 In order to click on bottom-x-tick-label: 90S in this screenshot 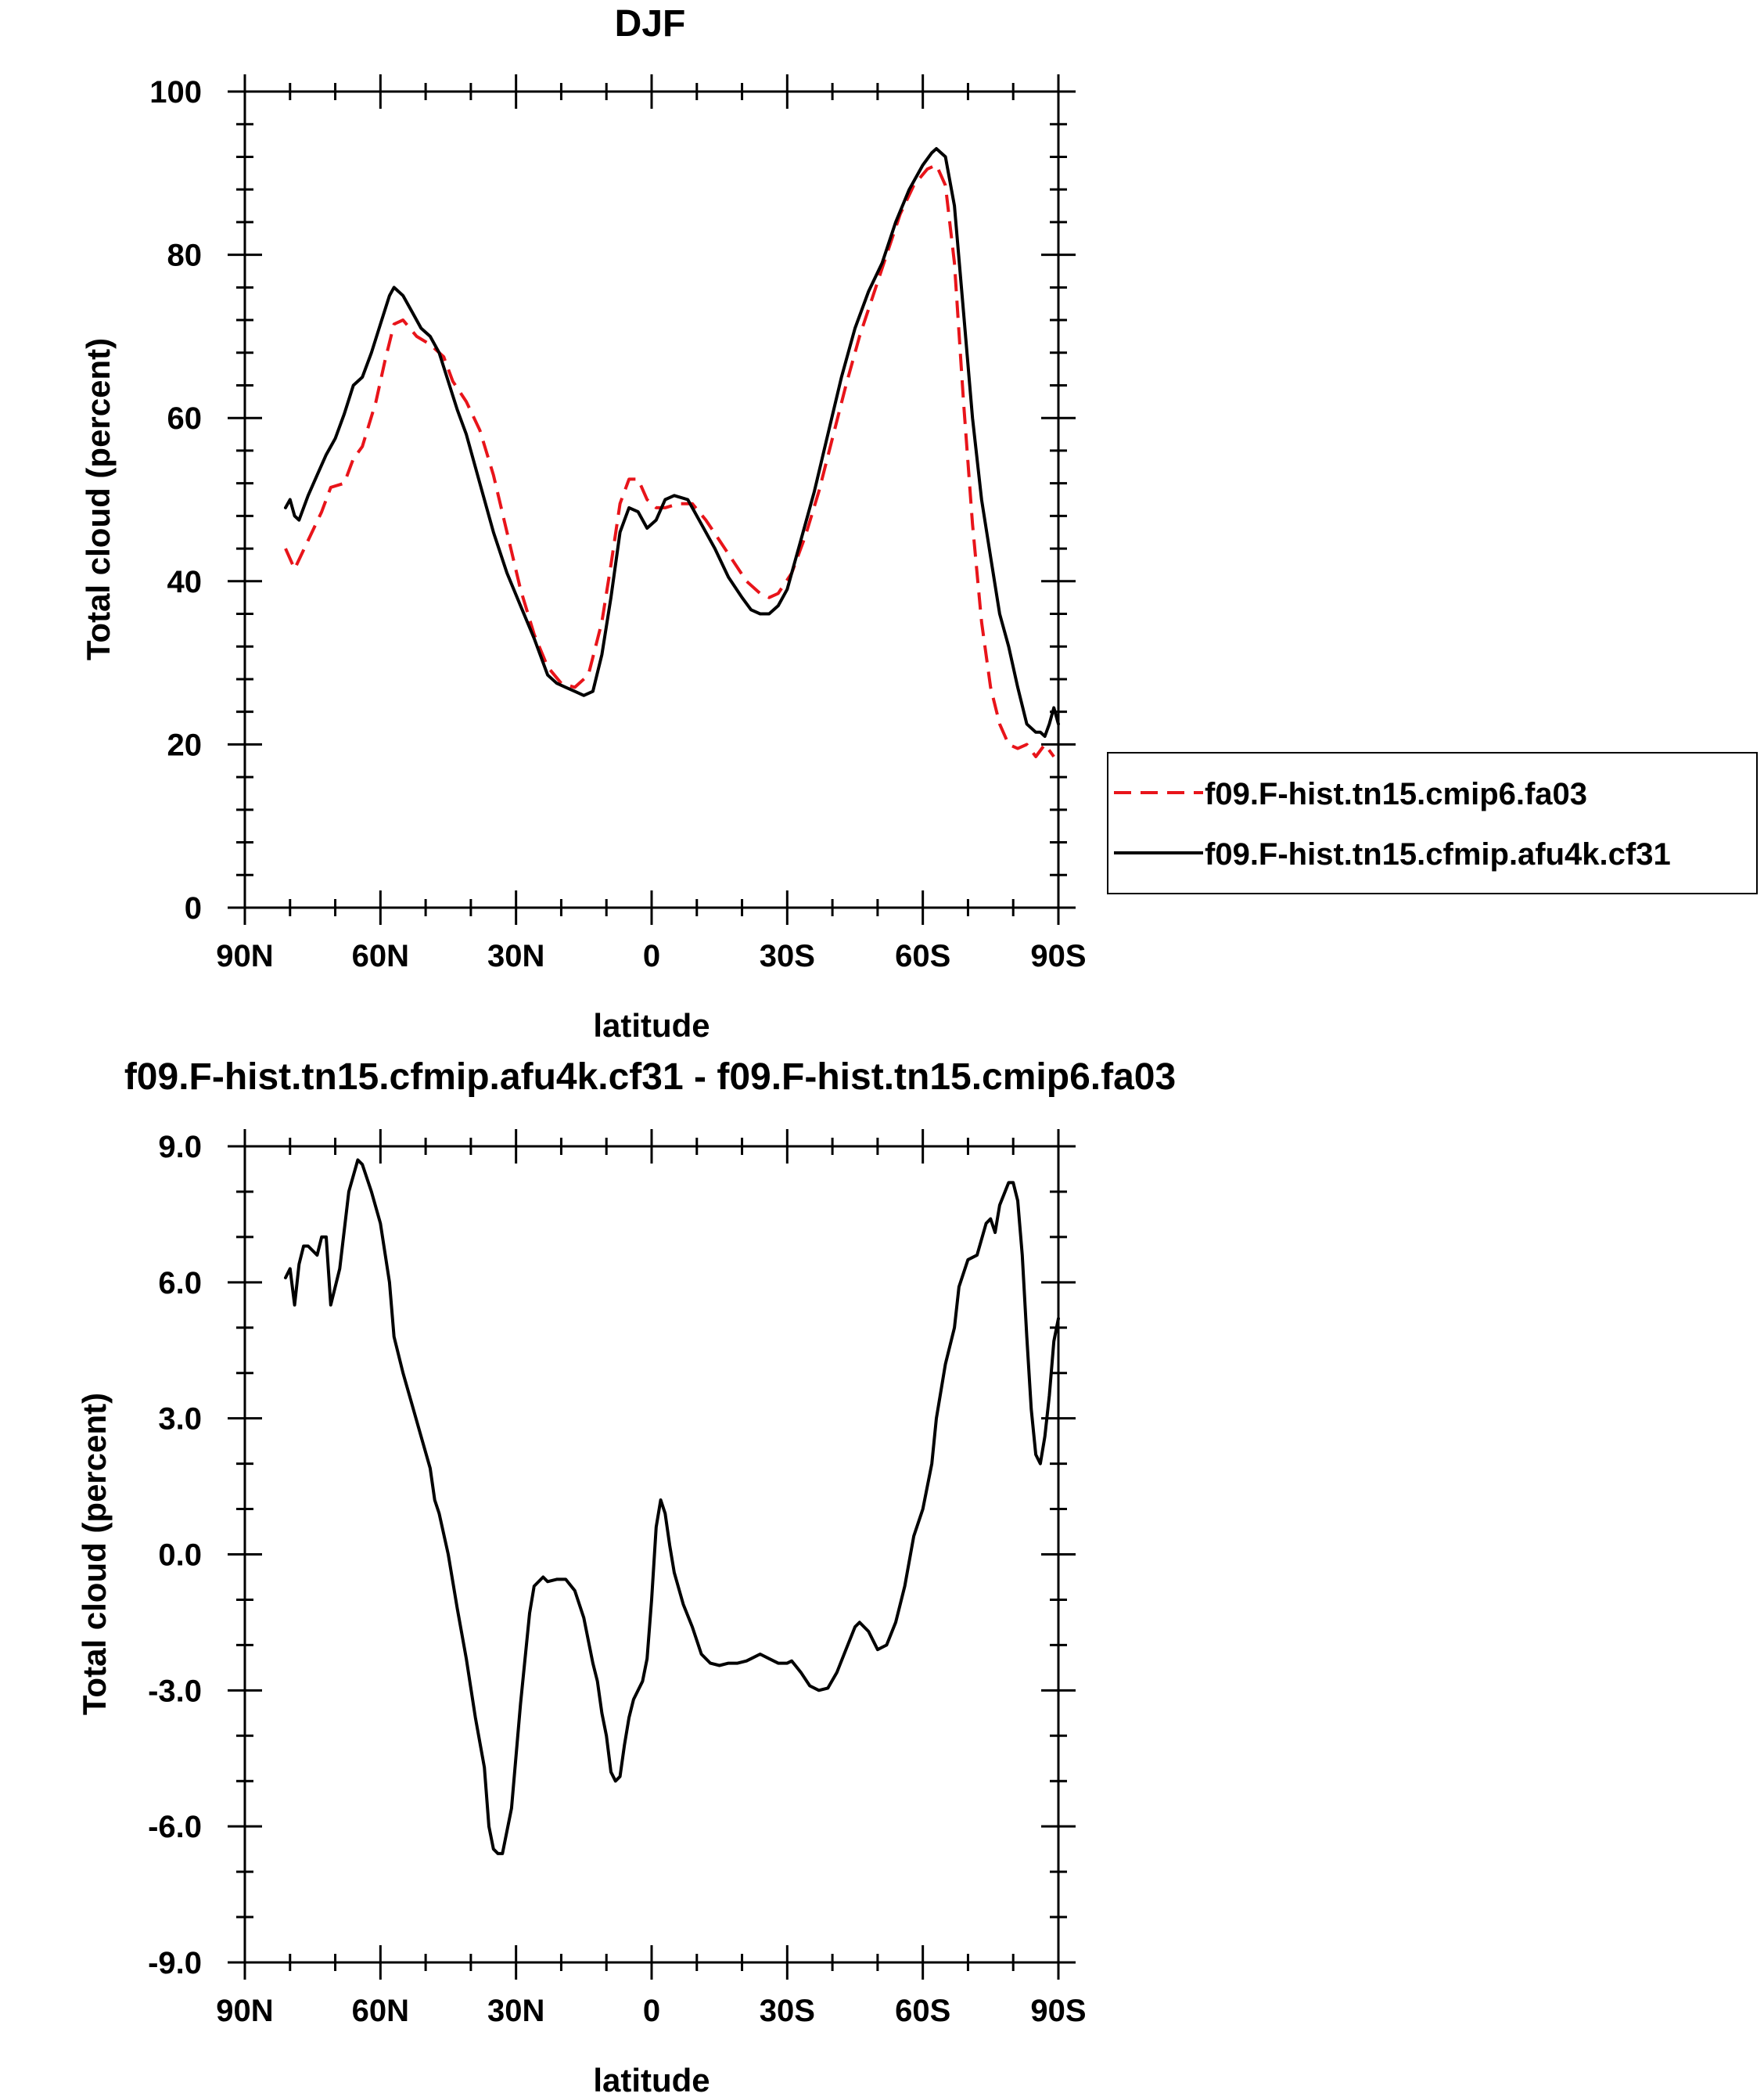, I will do `click(1058, 2011)`.